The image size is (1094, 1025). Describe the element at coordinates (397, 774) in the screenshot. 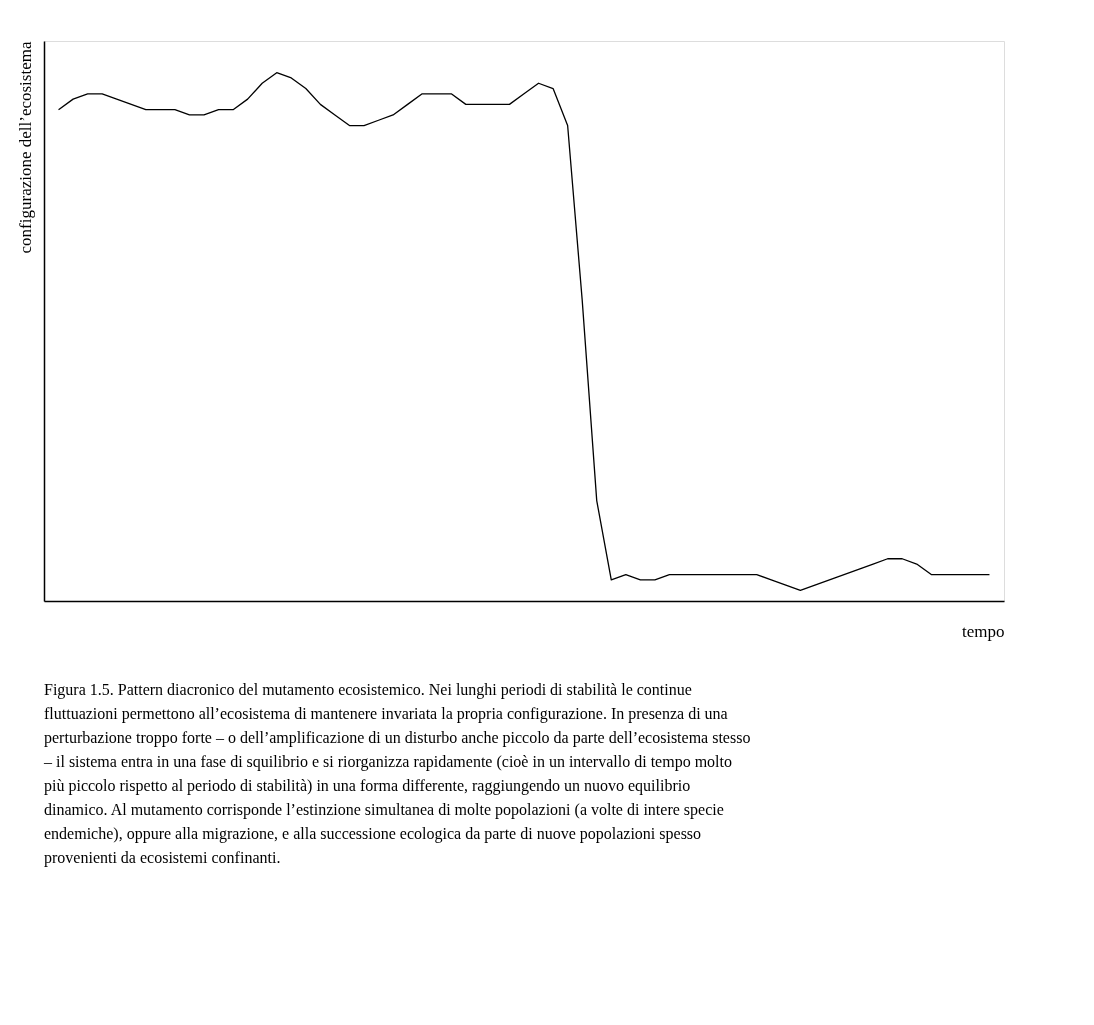

I see `text: Figura 1.5. Pattern diacronico del mutamento ecosistemico. Nei lunghi periodi di stabilità le continue fluttuazioni permettono all’ecosistema di mantenere invariata la propria configurazione. In presenza di una perturbazione troppo forte – o dell’amplificazione di un disturbo anche piccolo da parte dell’ecosistema stesso – il sistema entra in una fase di squilibrio e si riorganizza rapidamente (cioè in un intervallo di tempo molto più piccolo rispetto al periodo di stabilità) in una forma differente, raggiungendo un nuovo equilibrio dinamico. Al mutamento corrisponde l’estinzione simultanea di molte popolazioni (a volte di intere specie endemiche), oppure alla migrazione, e alla successione ecologica da parte di nuove popolazioni spesso provenienti da ecosistemi confinanti.` at that location.